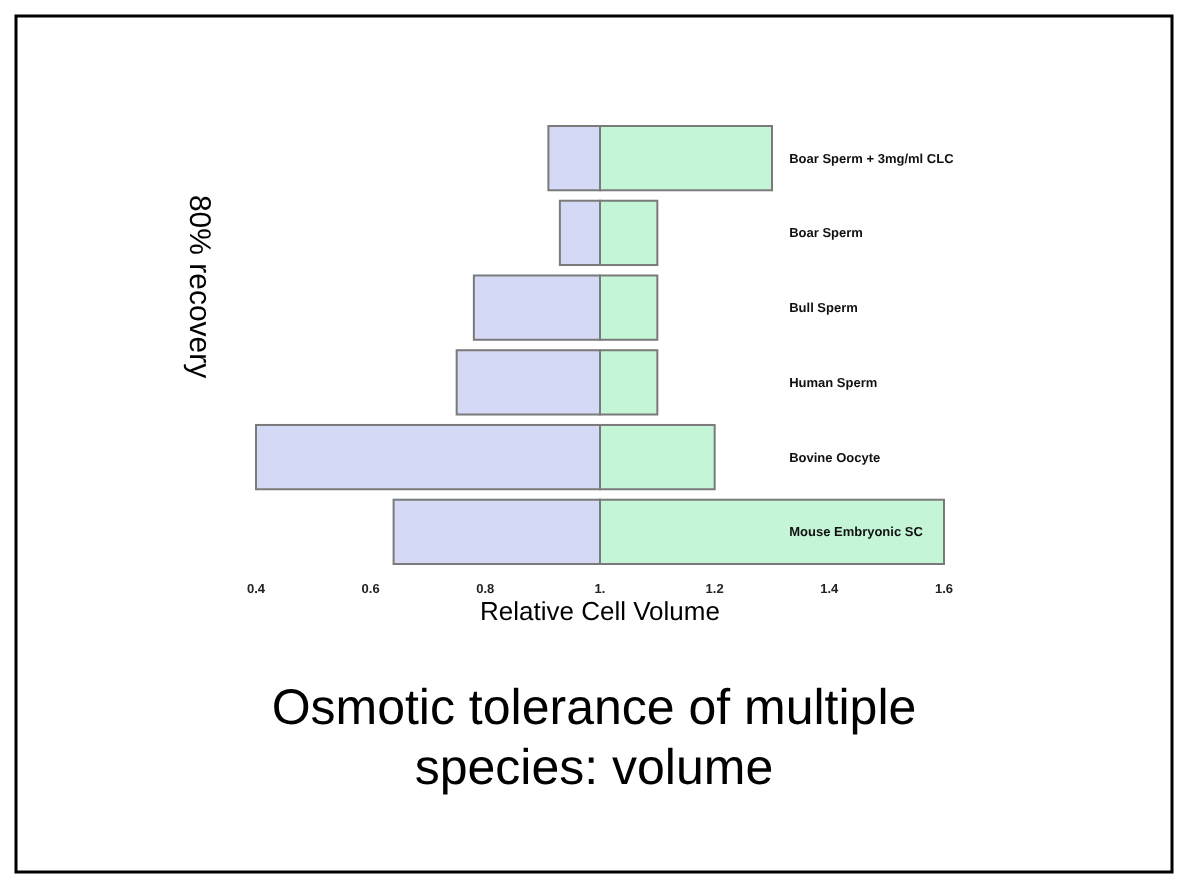 The width and height of the screenshot is (1188, 888). What do you see at coordinates (594, 738) in the screenshot?
I see `text: Osmotic tolerance of multiple species: volume` at bounding box center [594, 738].